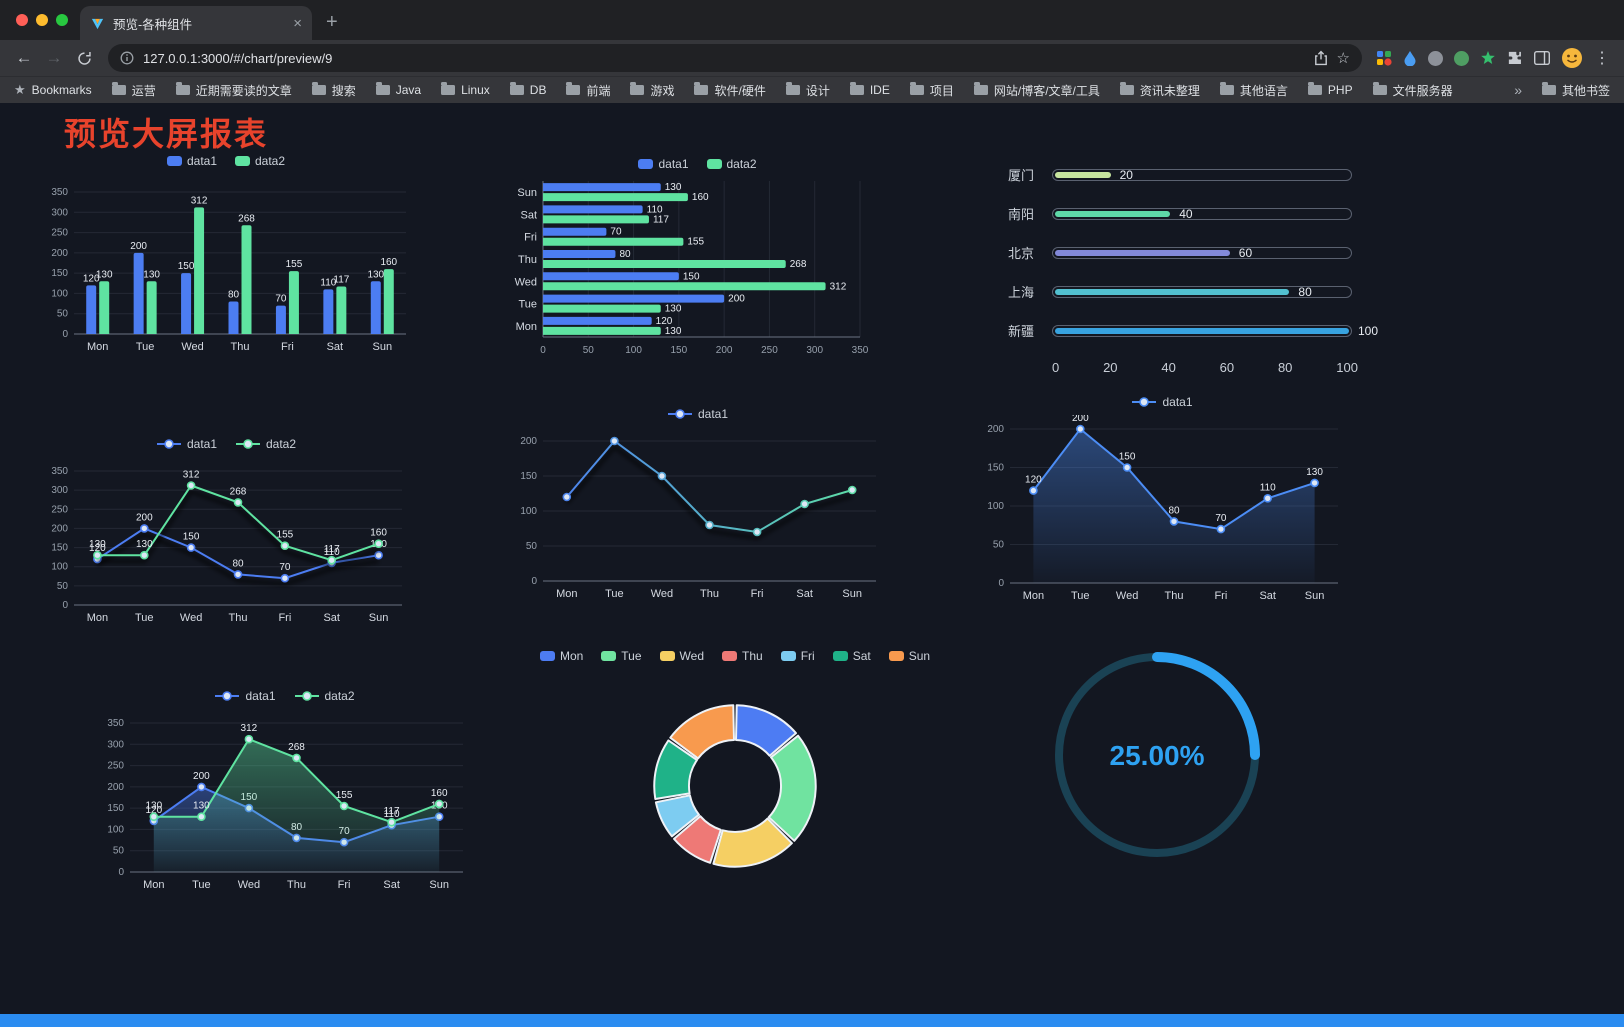  Describe the element at coordinates (84, 58) in the screenshot. I see `reload-button` at that location.